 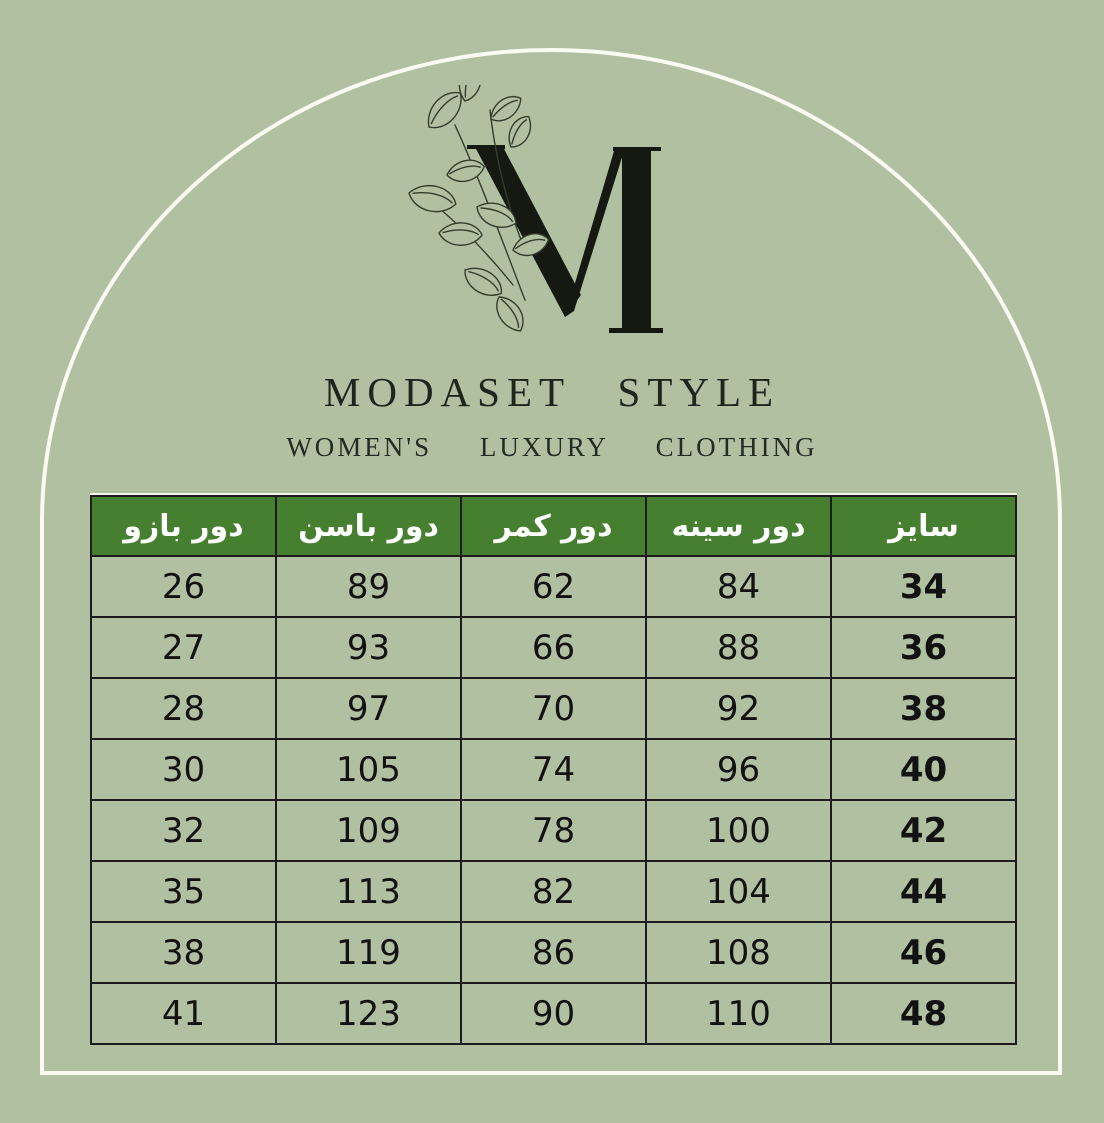 I want to click on cell-arm: 27, so click(x=183, y=647).